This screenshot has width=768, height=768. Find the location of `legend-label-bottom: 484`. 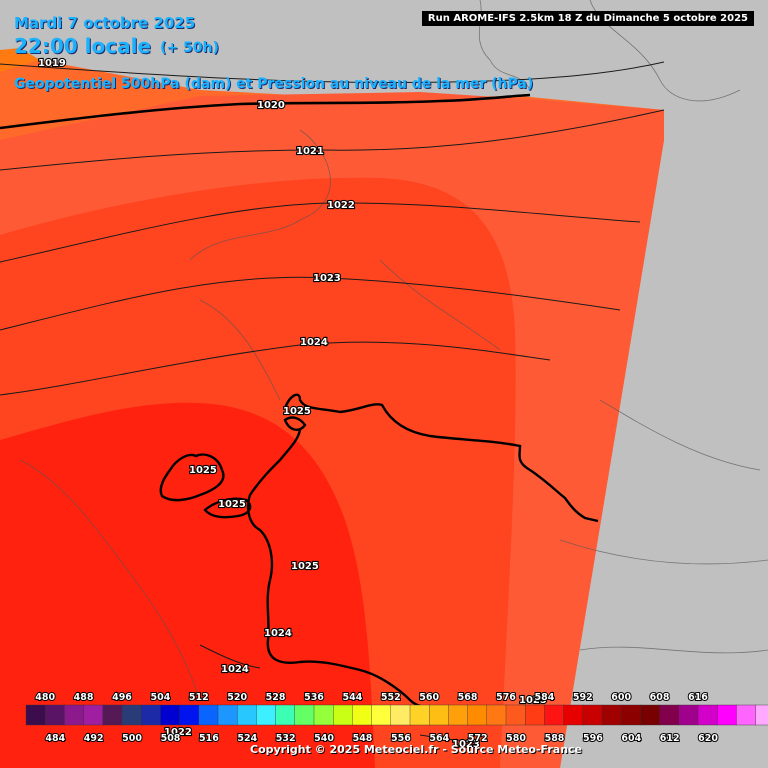

legend-label-bottom: 484 is located at coordinates (55, 738).